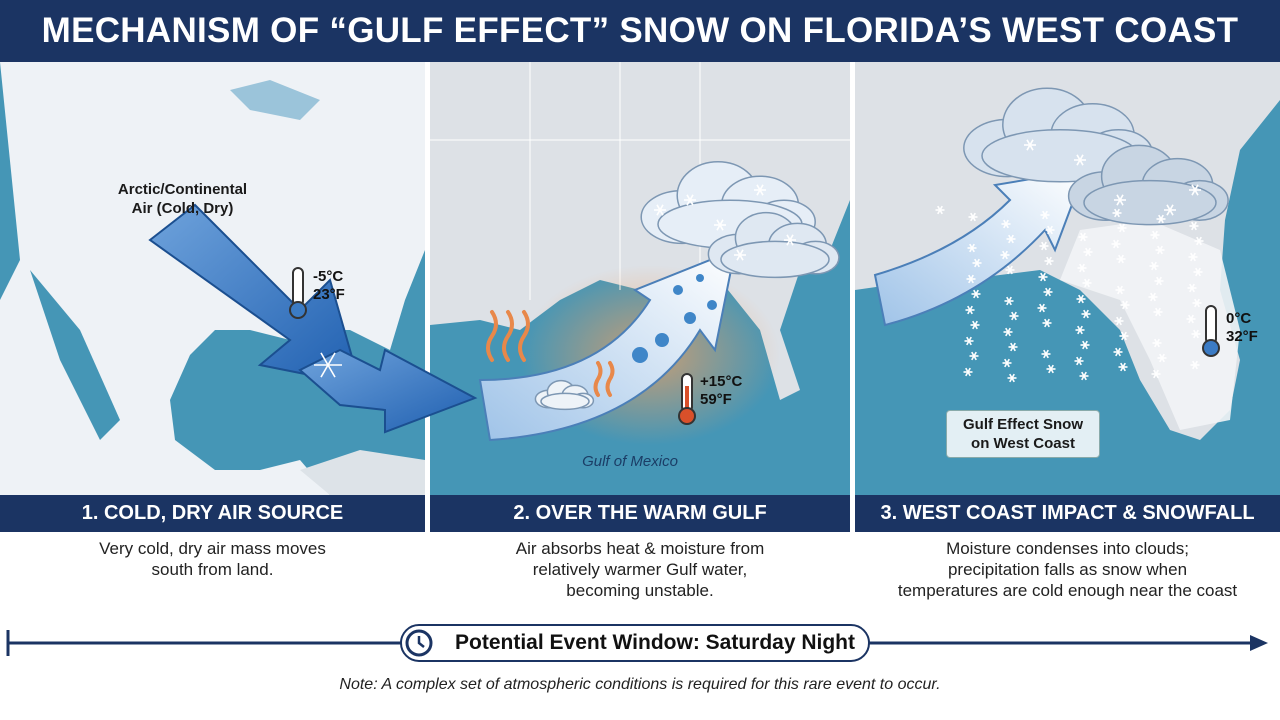  I want to click on label-line: Arctic/Continental, so click(182, 189).